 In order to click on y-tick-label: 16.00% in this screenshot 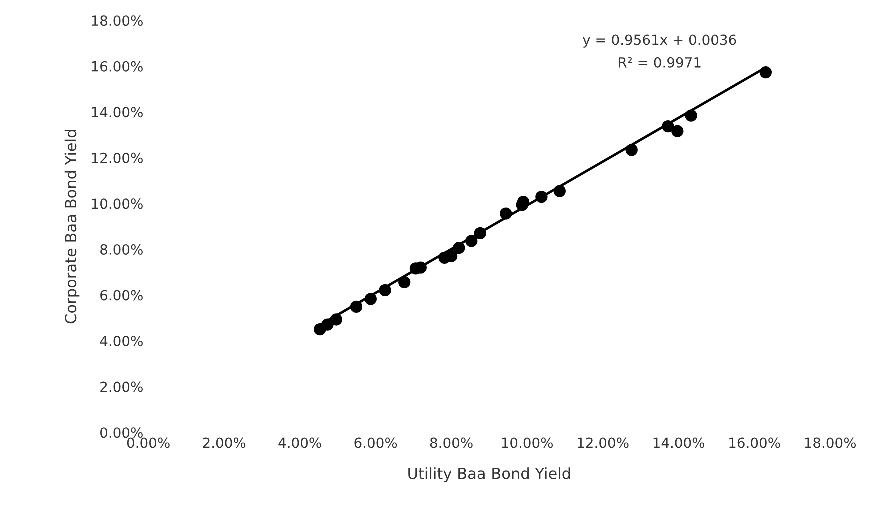, I will do `click(117, 66)`.